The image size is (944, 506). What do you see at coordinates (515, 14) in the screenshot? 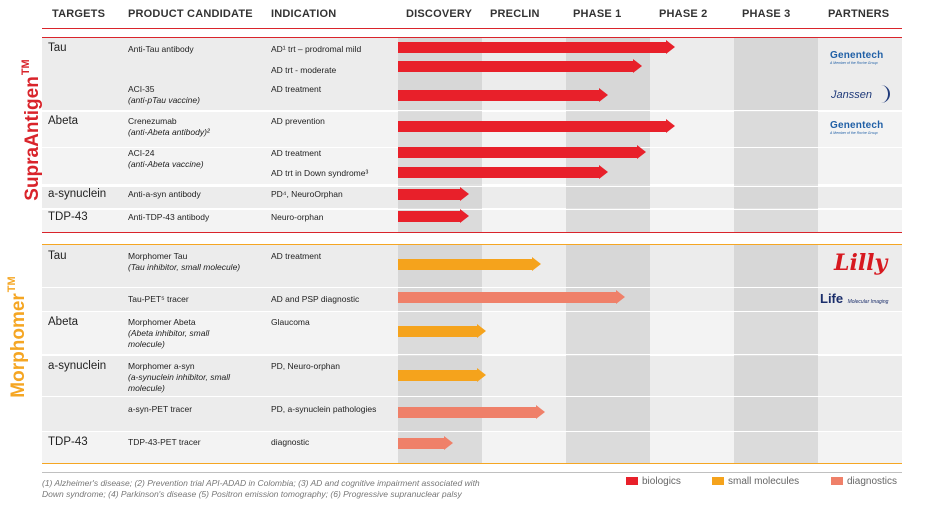
I see `header-preclin: PRECLIN` at bounding box center [515, 14].